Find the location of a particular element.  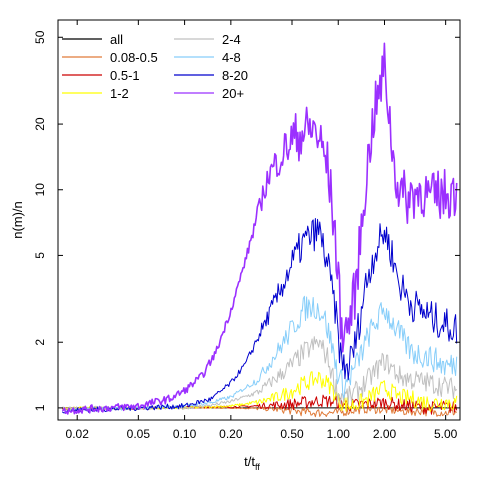

y-axis-label: n(m)/n is located at coordinates (17, 220).